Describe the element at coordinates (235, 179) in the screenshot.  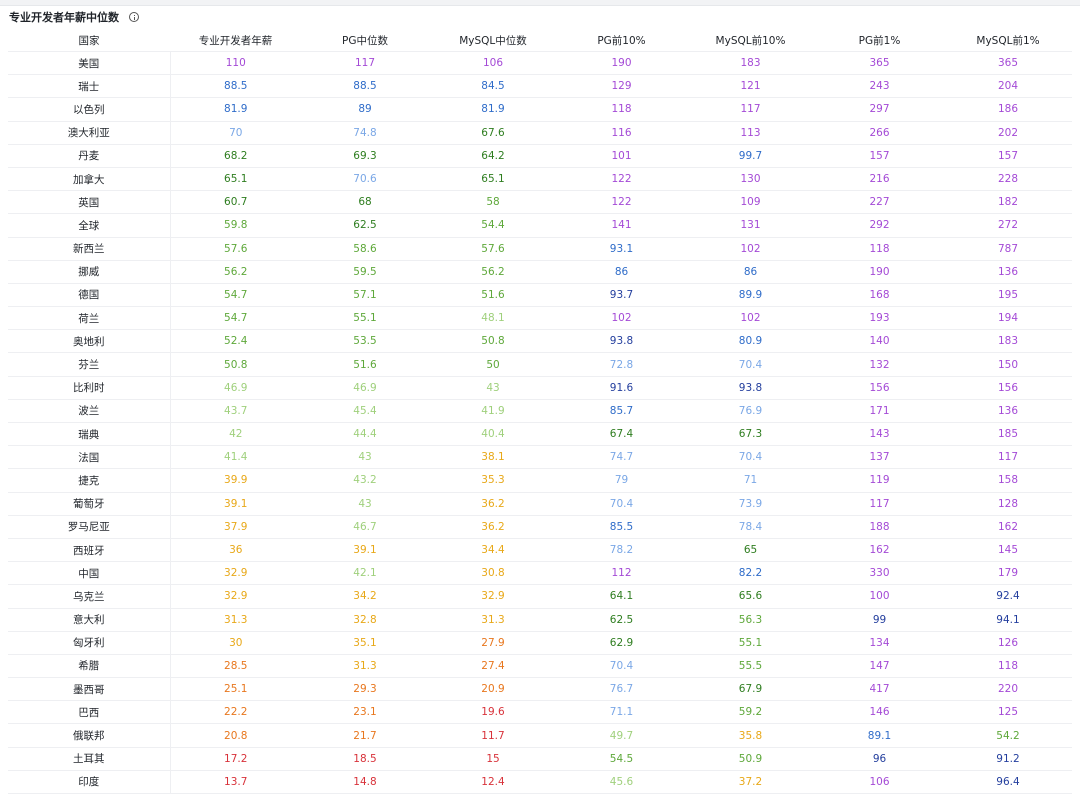
I see `value-cell: 65.1` at that location.